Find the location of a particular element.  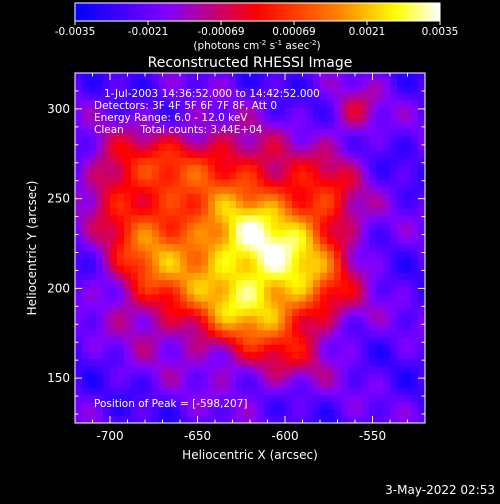

y-tick-label: 250 is located at coordinates (58, 199).